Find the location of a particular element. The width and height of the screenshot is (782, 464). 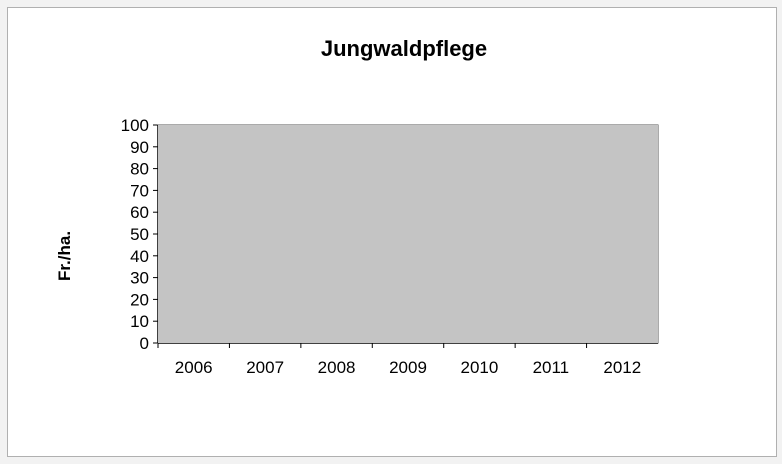

y-axis-label: Fr./ha. is located at coordinates (64, 256).